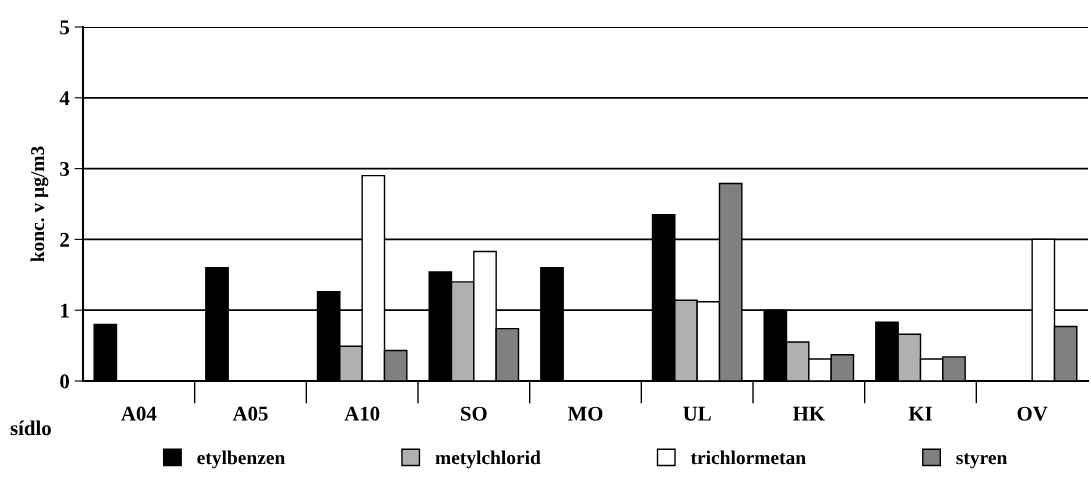 The height and width of the screenshot is (483, 1091). What do you see at coordinates (362, 413) in the screenshot?
I see `x-tick-label: A10` at bounding box center [362, 413].